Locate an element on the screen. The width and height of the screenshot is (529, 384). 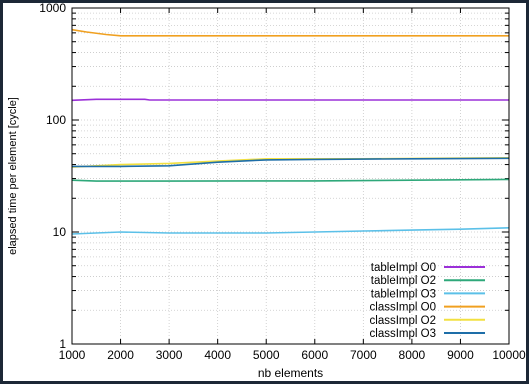
y-tick-label: 1000 is located at coordinates (52, 9).